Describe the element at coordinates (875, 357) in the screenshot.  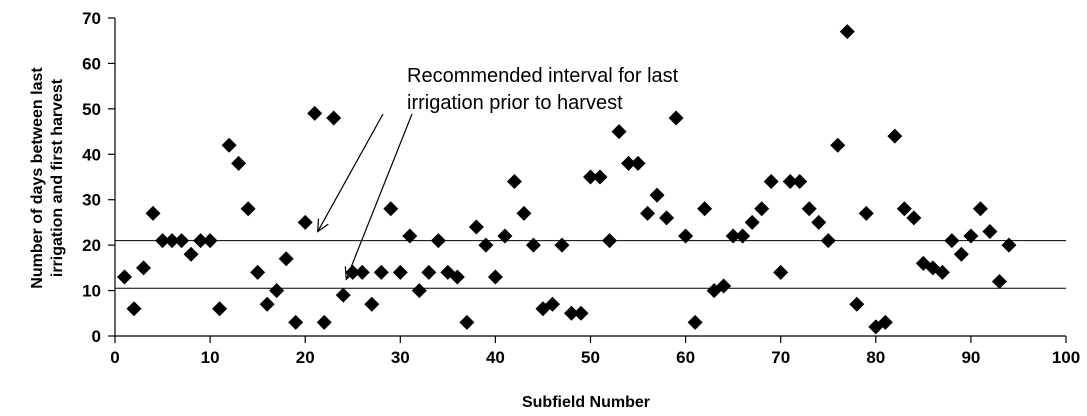
I see `x-tick-label: 80` at that location.